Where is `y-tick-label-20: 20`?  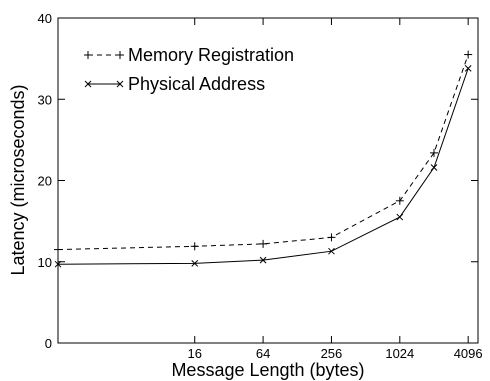
y-tick-label-20: 20 is located at coordinates (45, 181).